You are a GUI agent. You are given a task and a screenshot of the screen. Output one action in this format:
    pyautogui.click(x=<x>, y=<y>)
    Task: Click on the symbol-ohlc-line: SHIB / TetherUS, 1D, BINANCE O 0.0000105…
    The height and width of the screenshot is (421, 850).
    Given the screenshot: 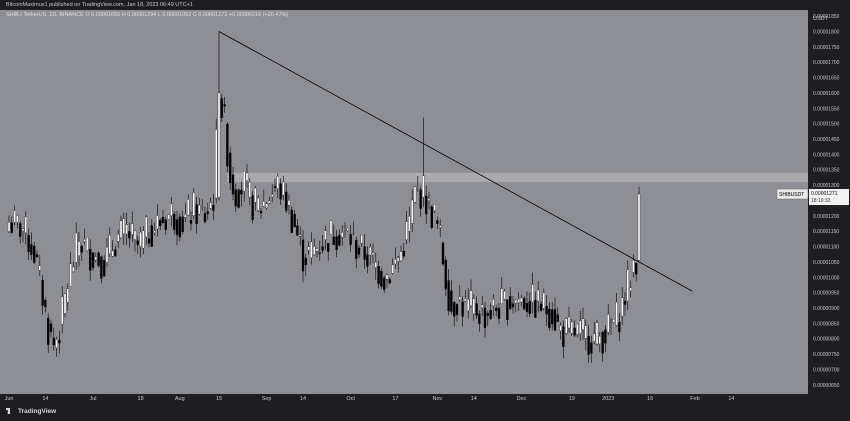 What is the action you would take?
    pyautogui.click(x=147, y=15)
    